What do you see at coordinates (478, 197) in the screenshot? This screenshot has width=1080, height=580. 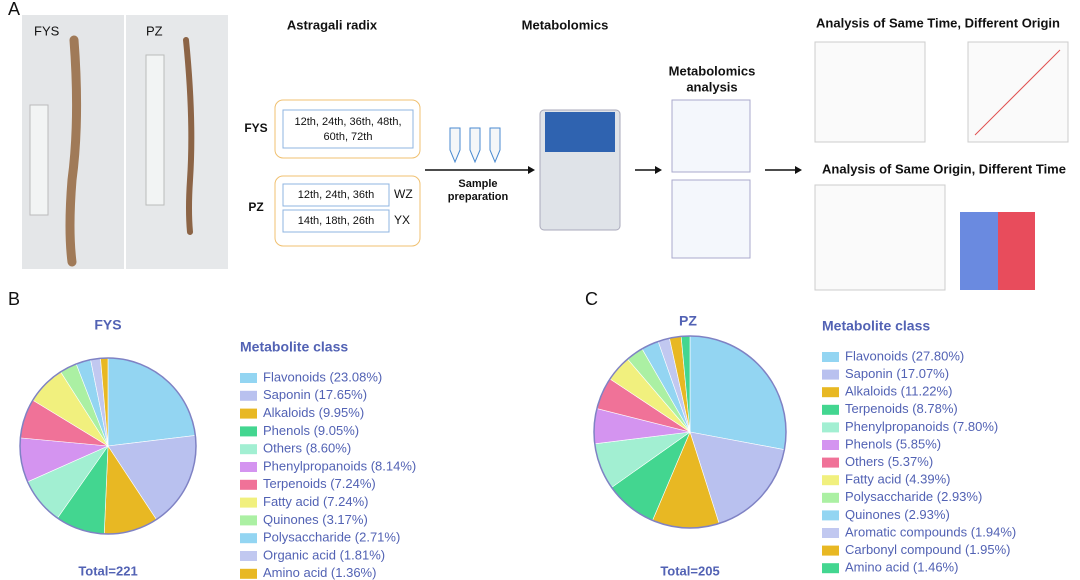 I see `step-label: preparation` at bounding box center [478, 197].